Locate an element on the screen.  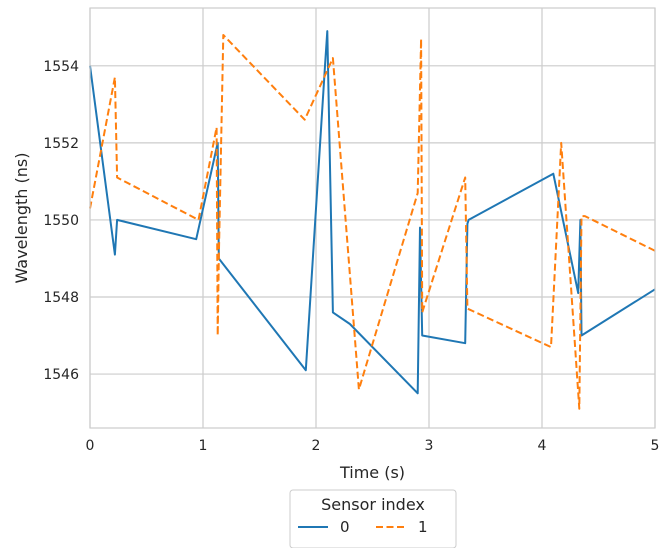
x-tick-label: 1 is located at coordinates (203, 446).